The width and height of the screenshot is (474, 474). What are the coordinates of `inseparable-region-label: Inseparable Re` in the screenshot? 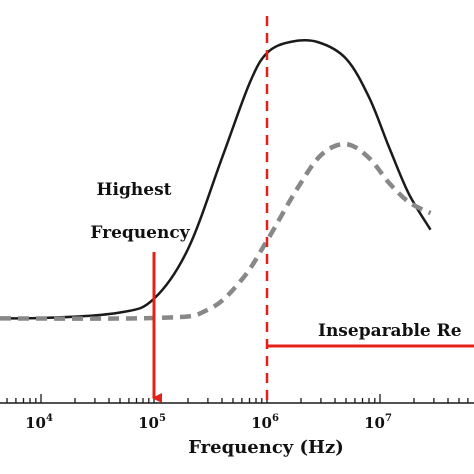 It's located at (390, 331).